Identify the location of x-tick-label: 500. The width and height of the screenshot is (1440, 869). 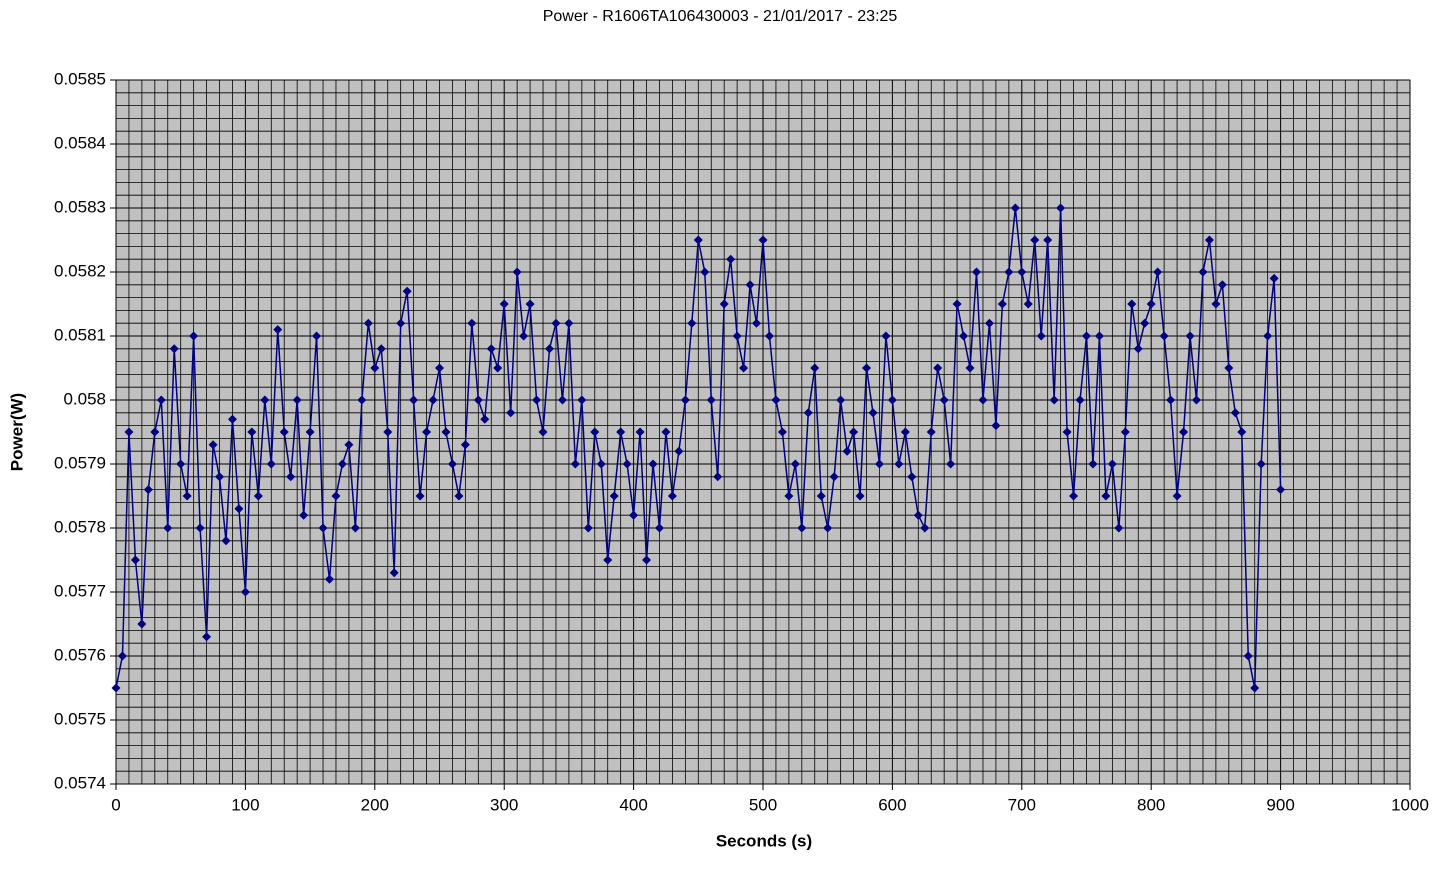
(763, 804).